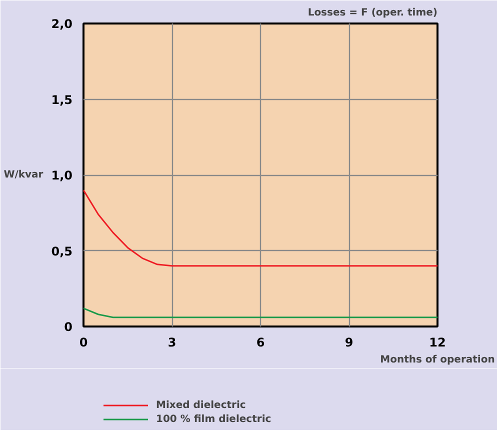 This screenshot has width=497, height=433. I want to click on x-tick-label: 6, so click(260, 343).